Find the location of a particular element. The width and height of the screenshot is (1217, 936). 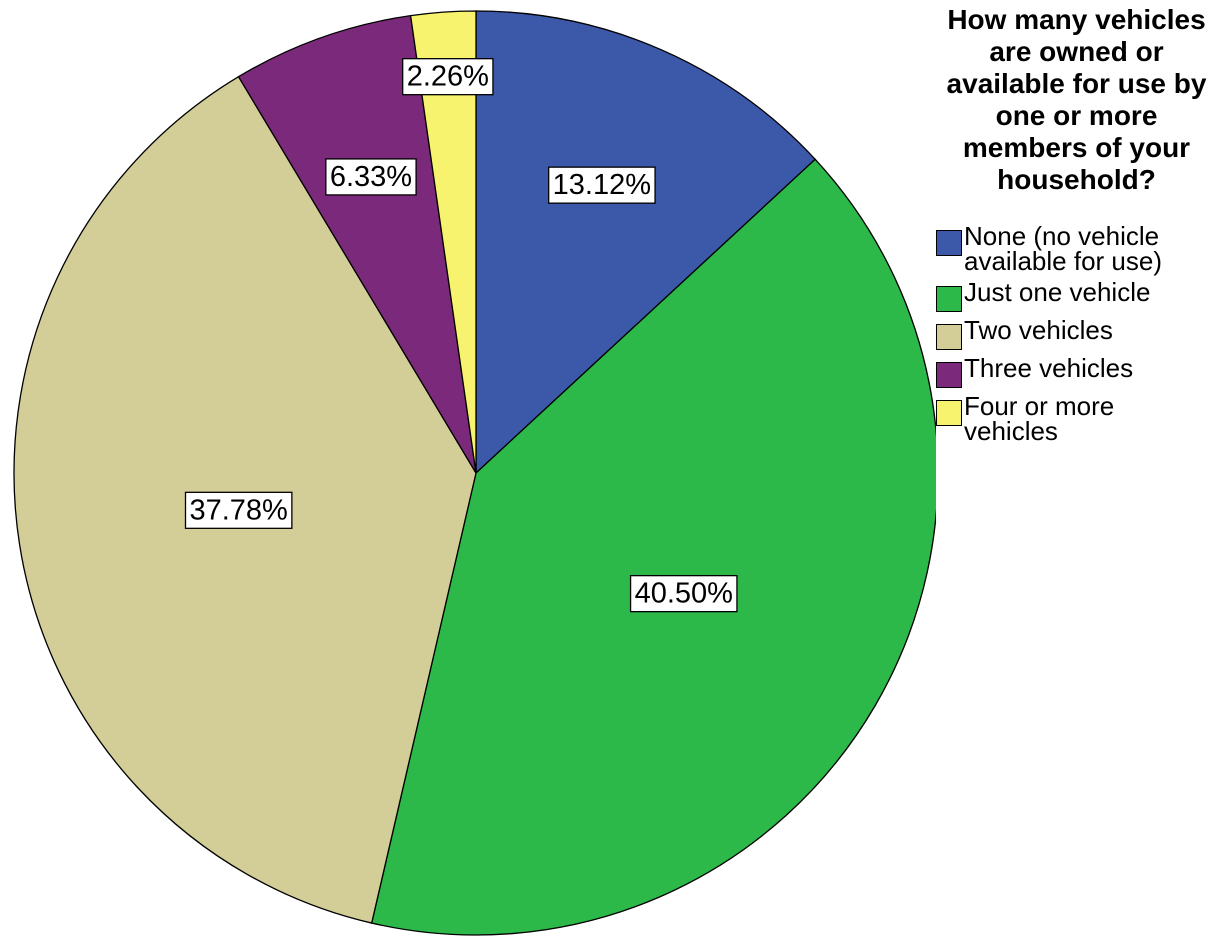

data-label: 40.50% is located at coordinates (683, 593).